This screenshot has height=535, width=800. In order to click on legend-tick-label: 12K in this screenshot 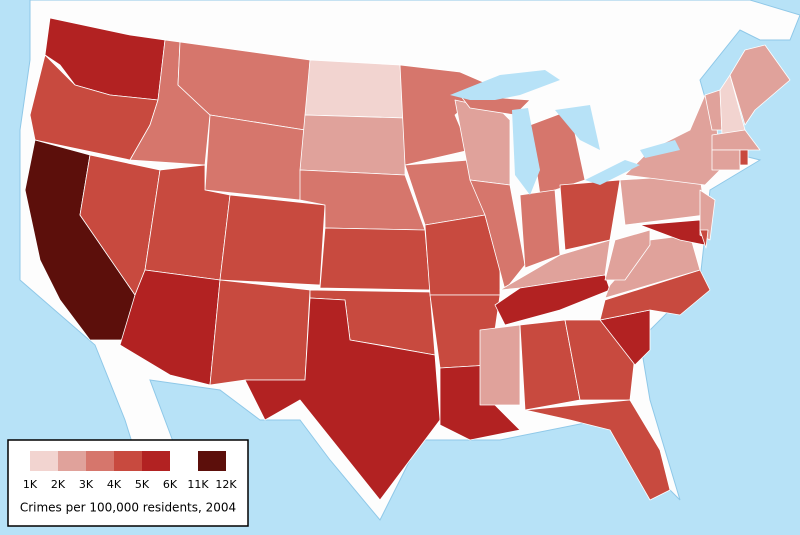, I will do `click(226, 484)`.